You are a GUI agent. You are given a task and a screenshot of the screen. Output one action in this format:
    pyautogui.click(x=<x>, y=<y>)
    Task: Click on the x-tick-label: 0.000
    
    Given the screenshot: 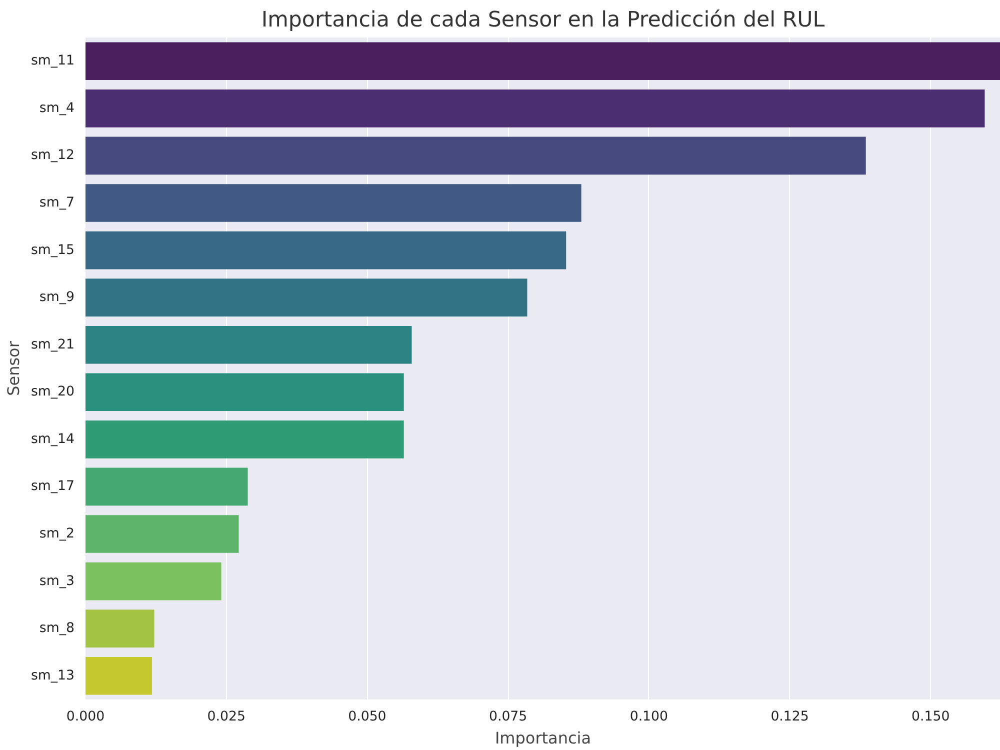 What is the action you would take?
    pyautogui.click(x=85, y=717)
    